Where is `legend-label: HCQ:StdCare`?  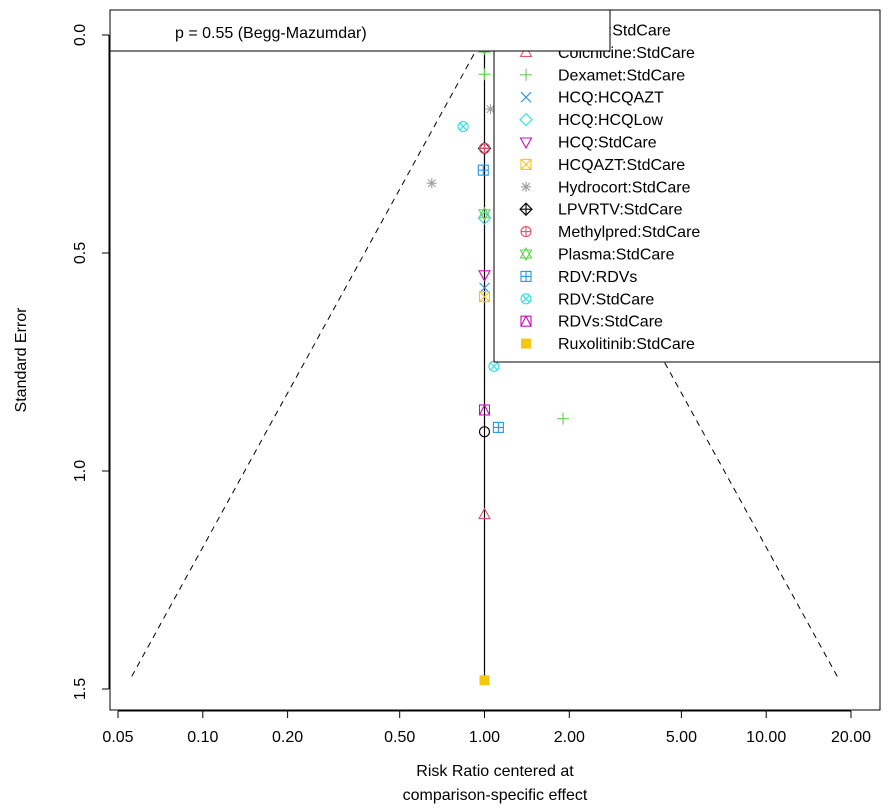 legend-label: HCQ:StdCare is located at coordinates (607, 143).